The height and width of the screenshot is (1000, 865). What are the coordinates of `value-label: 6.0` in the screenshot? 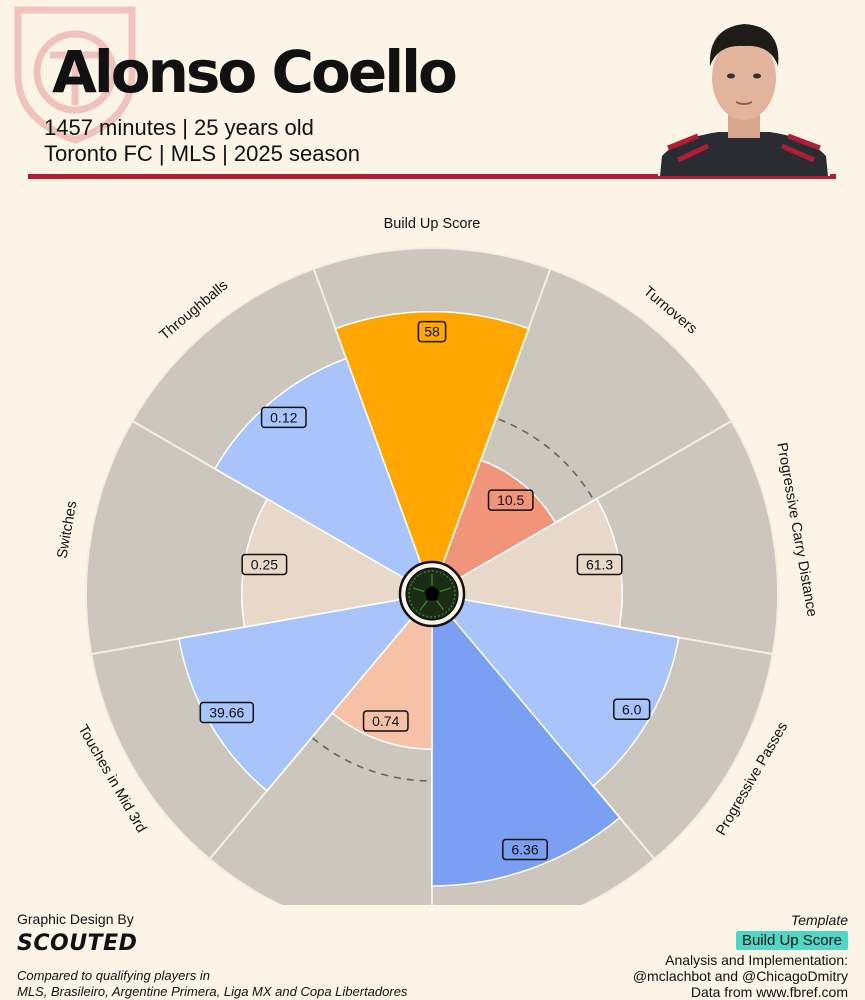 It's located at (632, 709).